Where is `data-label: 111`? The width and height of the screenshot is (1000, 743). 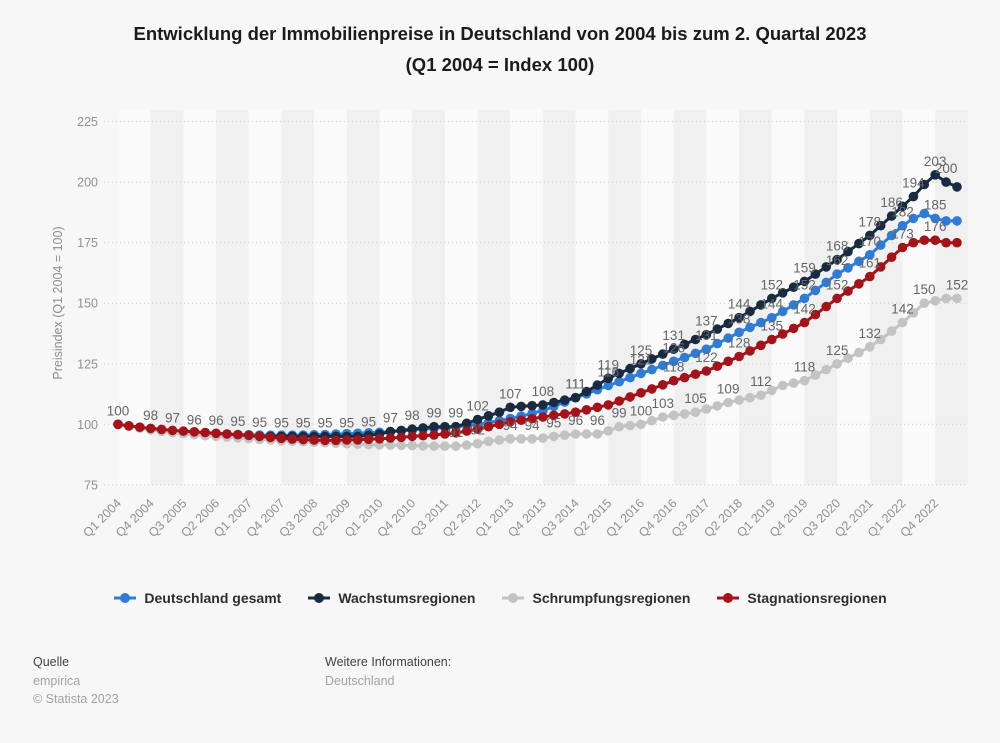
data-label: 111 is located at coordinates (575, 384).